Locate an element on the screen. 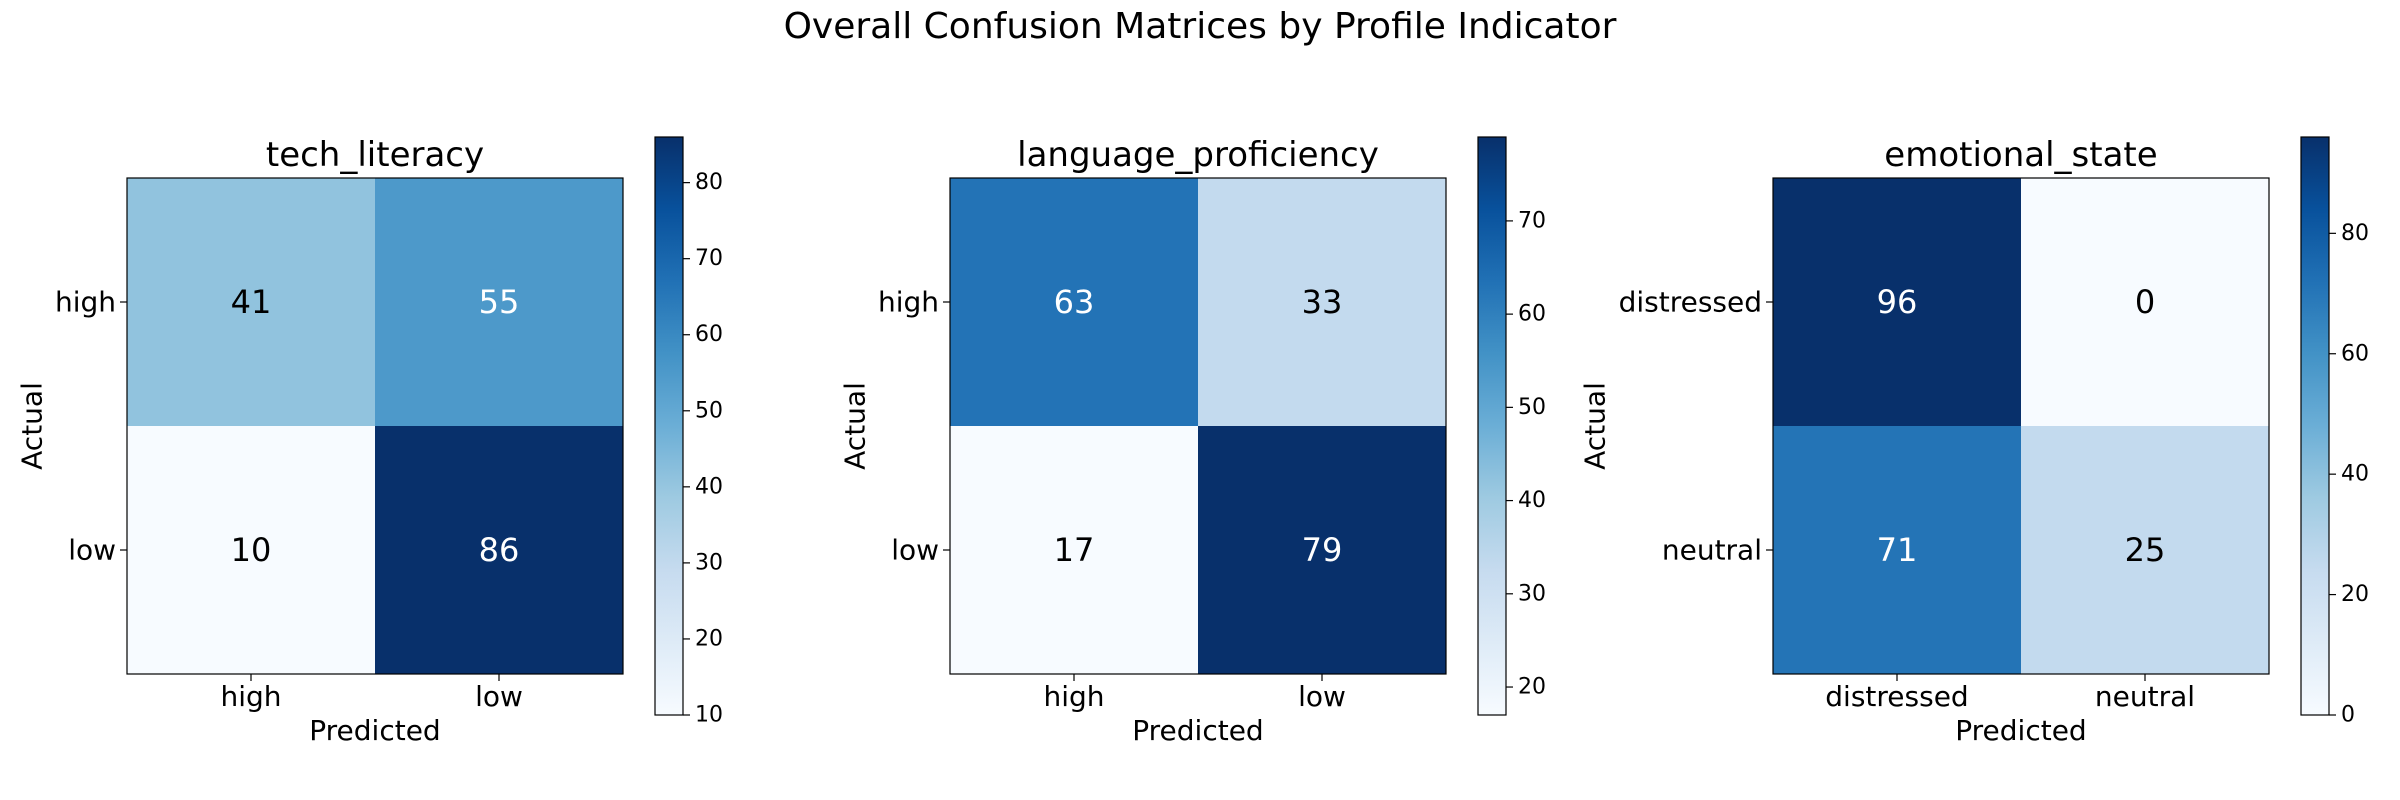 The height and width of the screenshot is (800, 2400). cell-value-label: 55 is located at coordinates (499, 302).